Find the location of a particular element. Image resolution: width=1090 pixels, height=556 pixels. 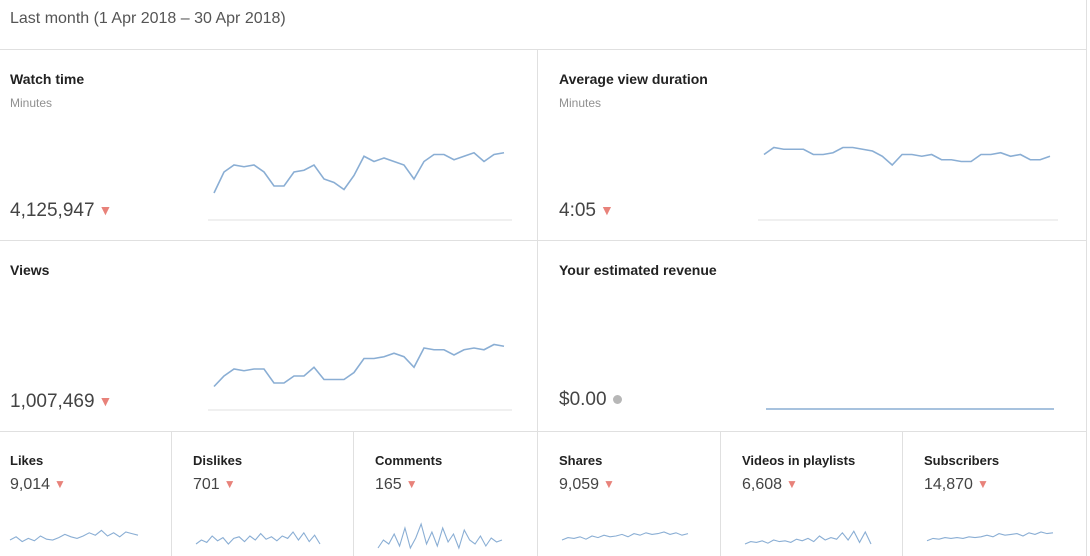

card-title: Videos in playlists is located at coordinates (799, 460).